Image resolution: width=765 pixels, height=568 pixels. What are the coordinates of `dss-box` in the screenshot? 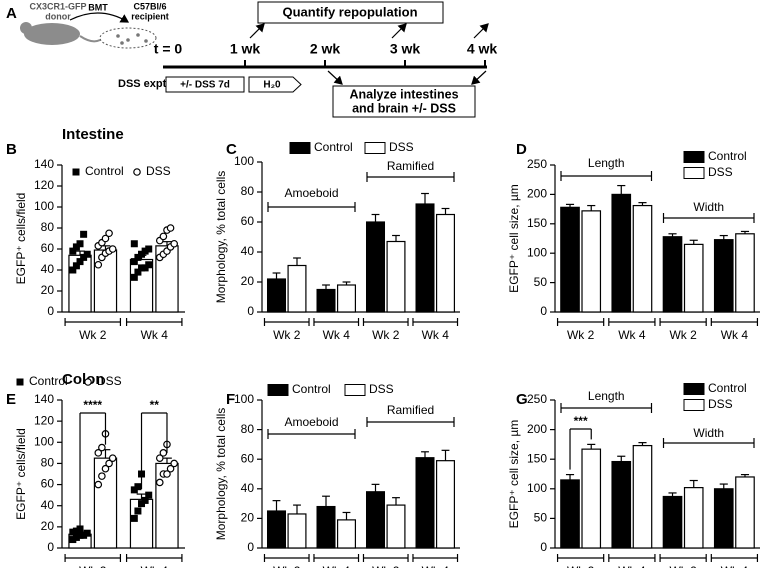 It's located at (205, 84).